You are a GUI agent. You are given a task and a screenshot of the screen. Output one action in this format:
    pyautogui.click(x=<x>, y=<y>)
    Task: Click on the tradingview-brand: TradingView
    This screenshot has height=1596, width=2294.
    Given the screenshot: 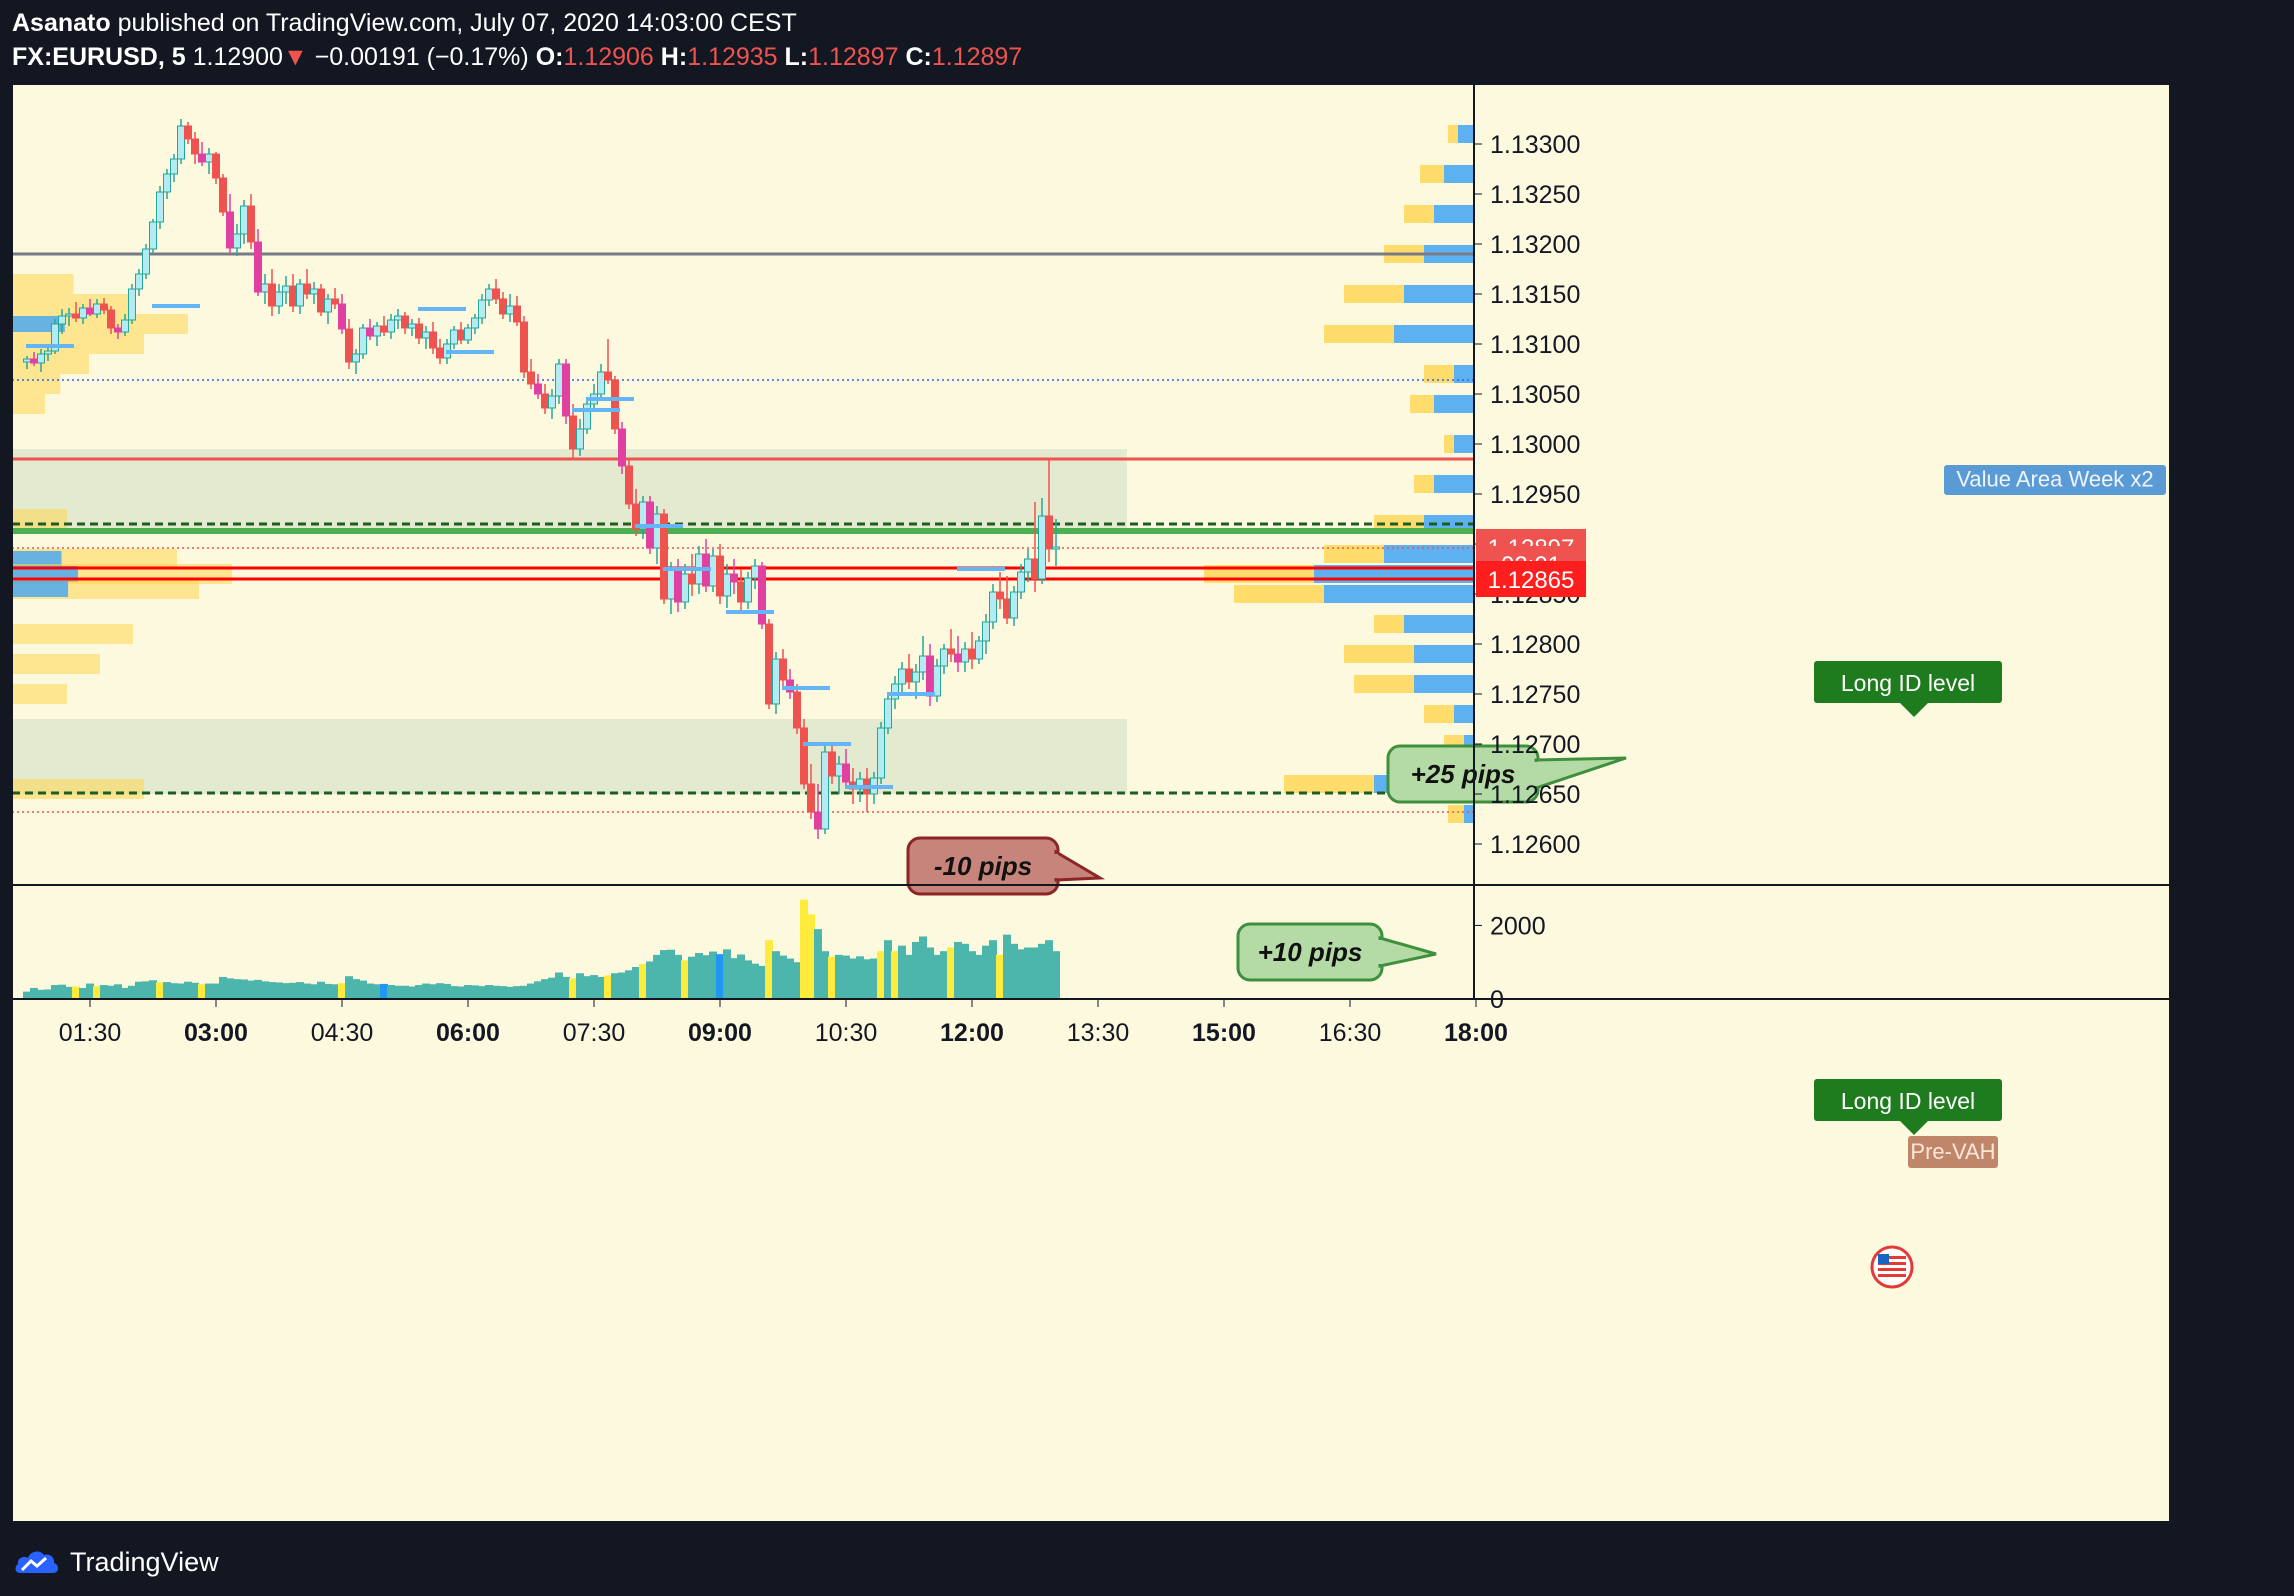 What is the action you would take?
    pyautogui.click(x=144, y=1561)
    